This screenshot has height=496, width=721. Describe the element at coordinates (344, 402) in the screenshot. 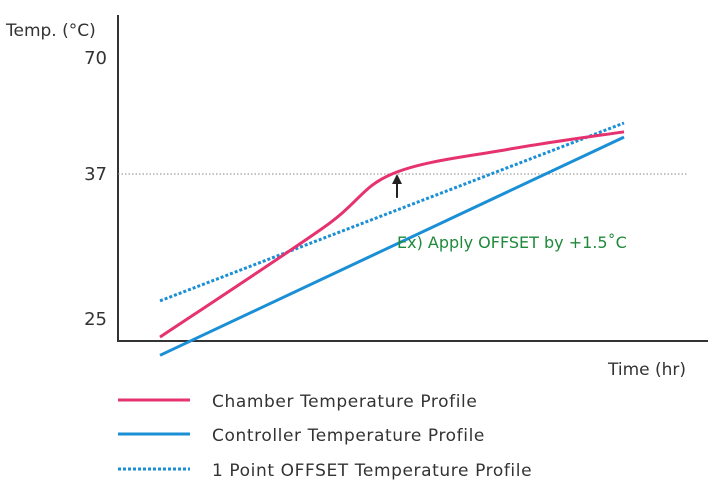

I see `legend-label: Chamber Temperature Profile` at that location.